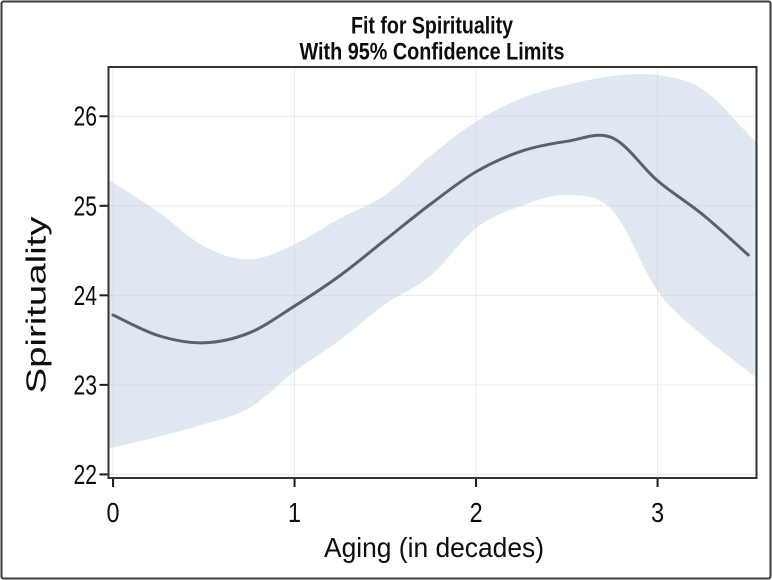 This screenshot has width=772, height=580. I want to click on y-tick-label: 26, so click(86, 116).